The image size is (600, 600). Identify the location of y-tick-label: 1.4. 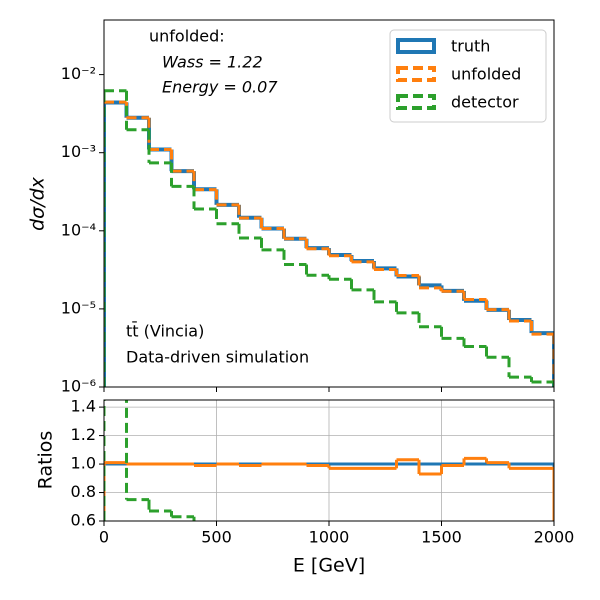
(83, 406).